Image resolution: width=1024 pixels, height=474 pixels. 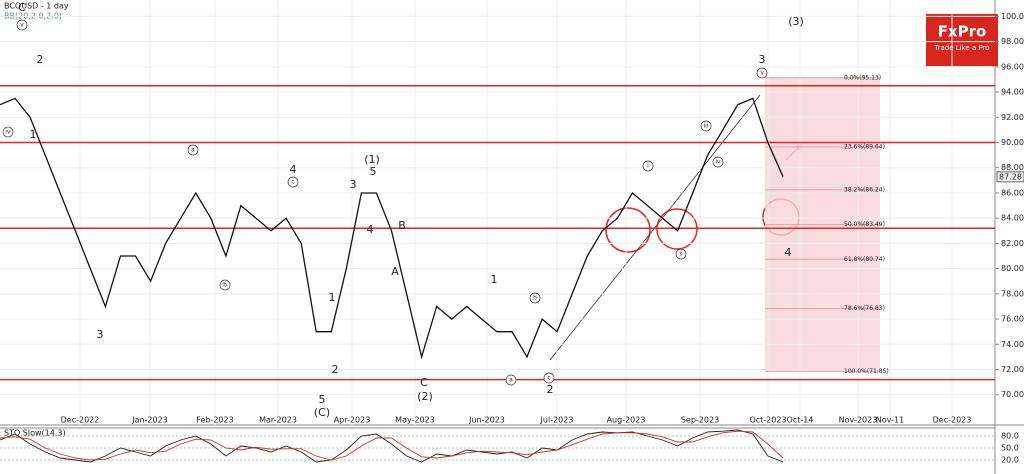 I want to click on x-tick-label: Jun-2023, so click(x=486, y=420).